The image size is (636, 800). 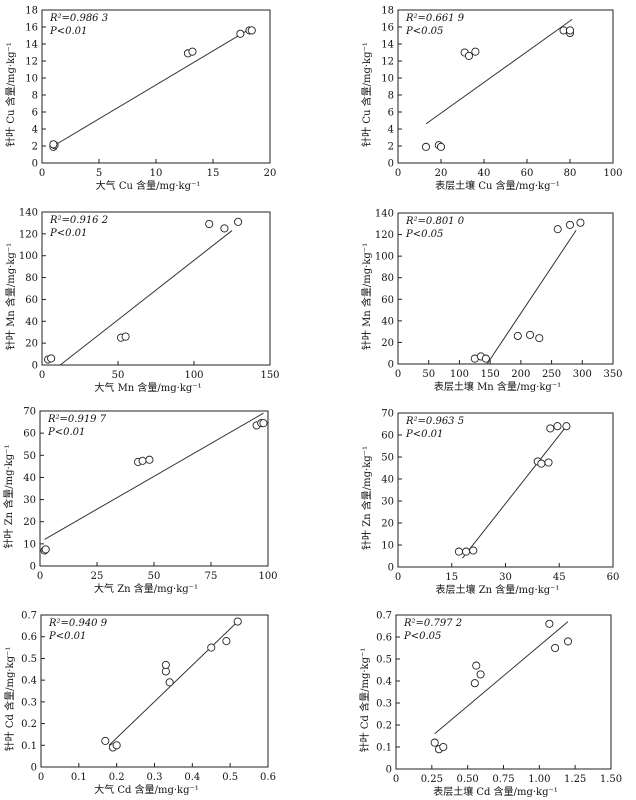 I want to click on y-tick-label: 70, so click(x=387, y=414).